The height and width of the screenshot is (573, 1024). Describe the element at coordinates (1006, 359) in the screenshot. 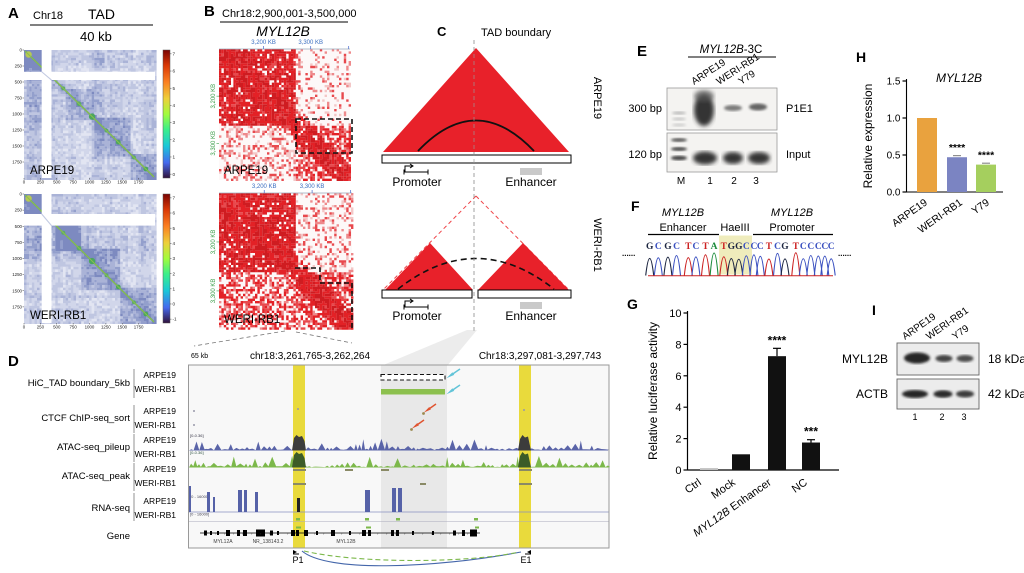

I see `svg-text: 18 kDa` at that location.